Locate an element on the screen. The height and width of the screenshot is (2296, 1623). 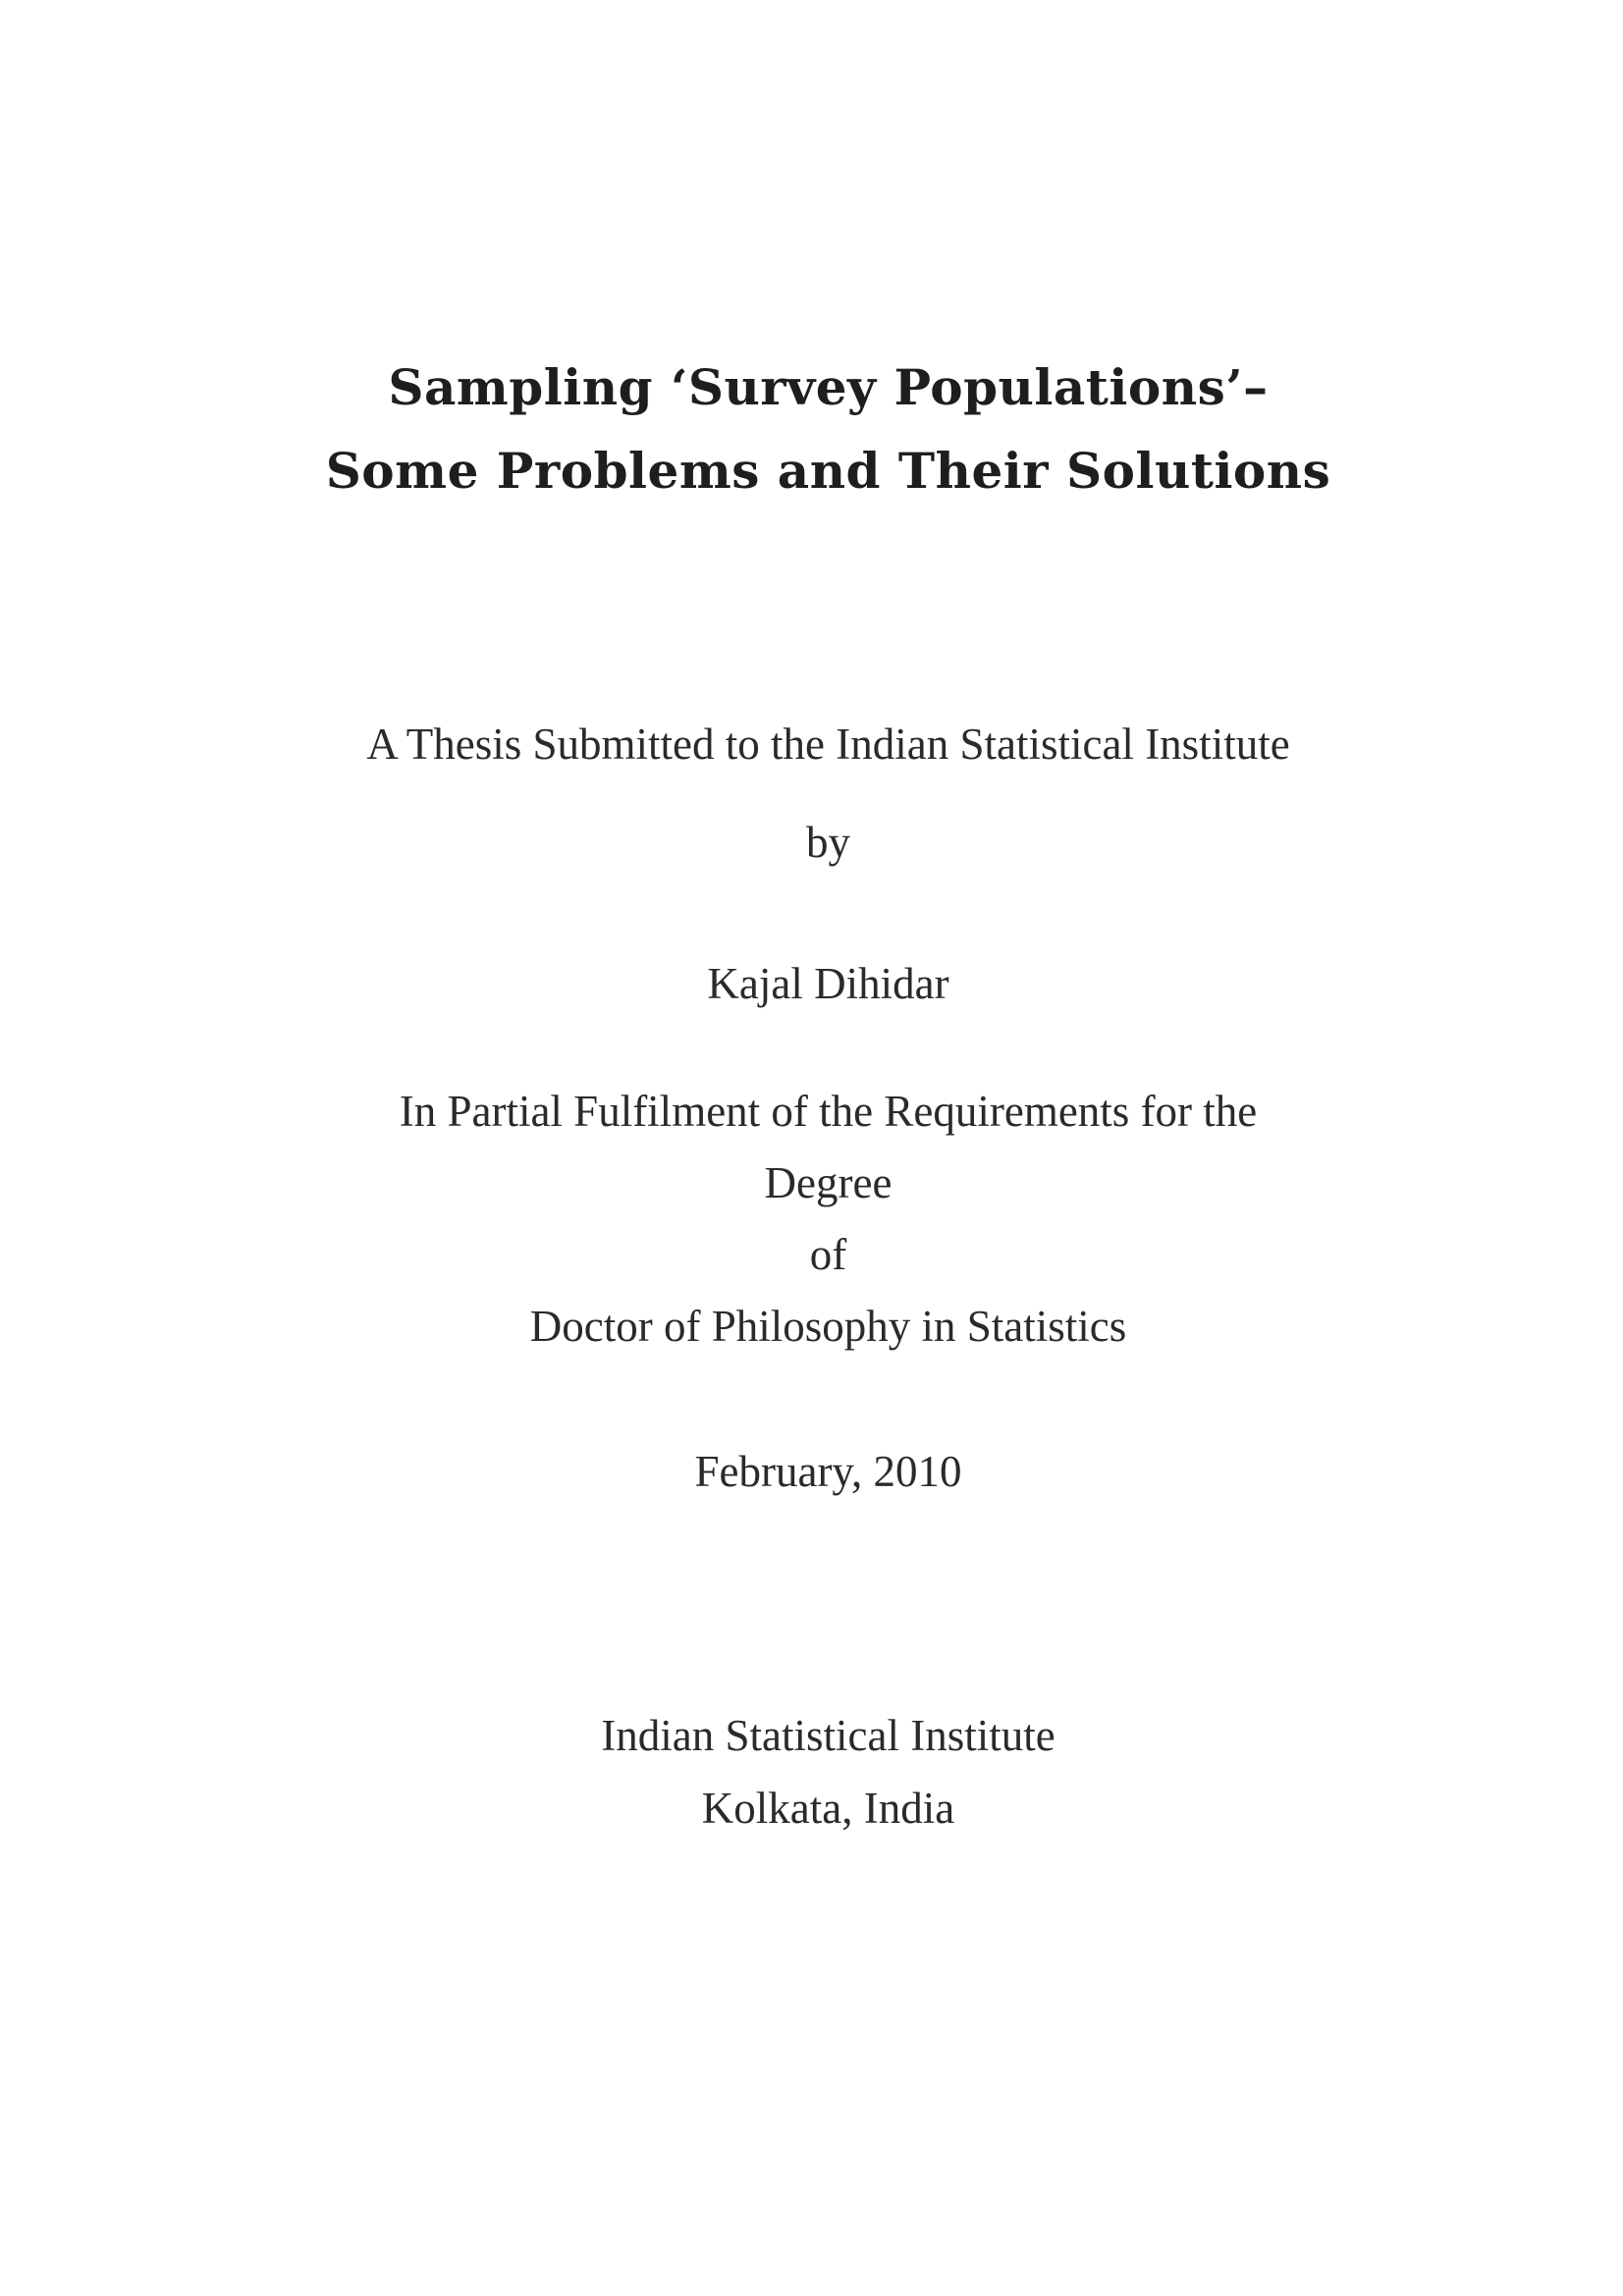
degree-name: Doctor of Philosophy in Statistics is located at coordinates (828, 1327).